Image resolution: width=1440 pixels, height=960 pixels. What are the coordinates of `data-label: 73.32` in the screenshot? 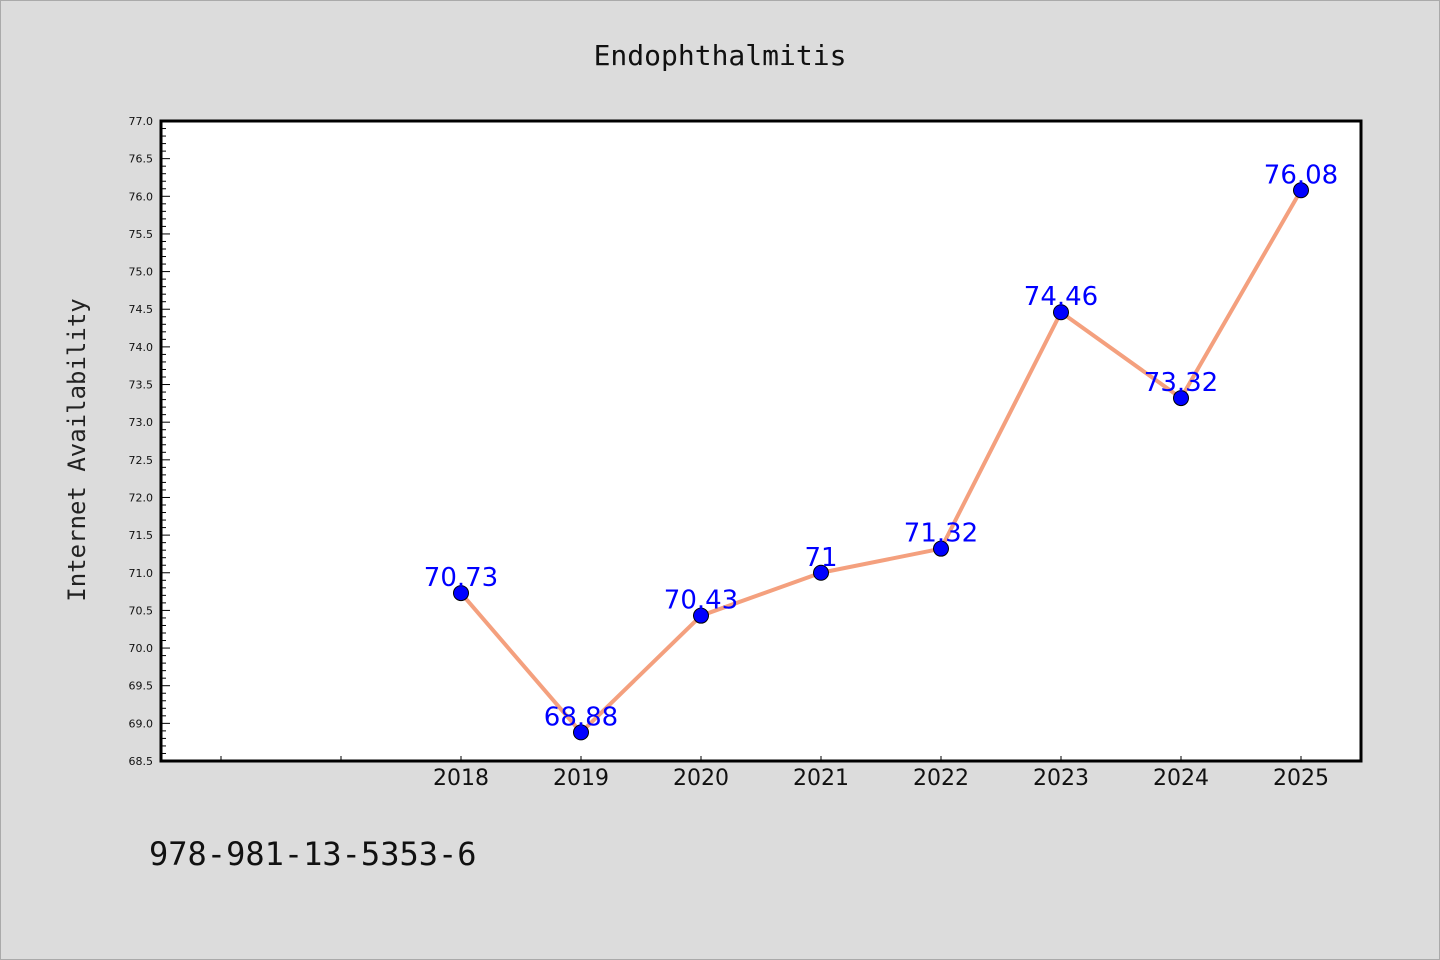 It's located at (1181, 383).